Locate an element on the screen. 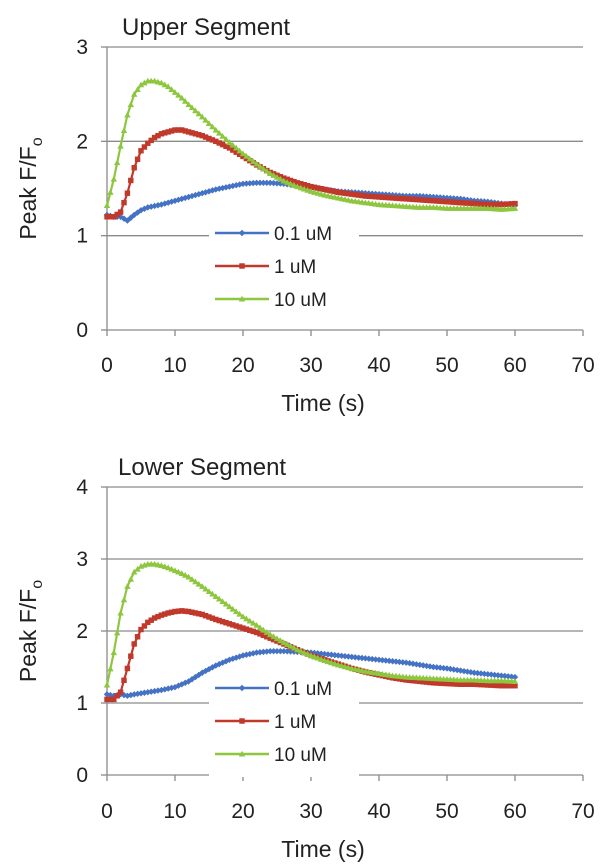 This screenshot has width=602, height=866. legend-background is located at coordinates (284, 724).